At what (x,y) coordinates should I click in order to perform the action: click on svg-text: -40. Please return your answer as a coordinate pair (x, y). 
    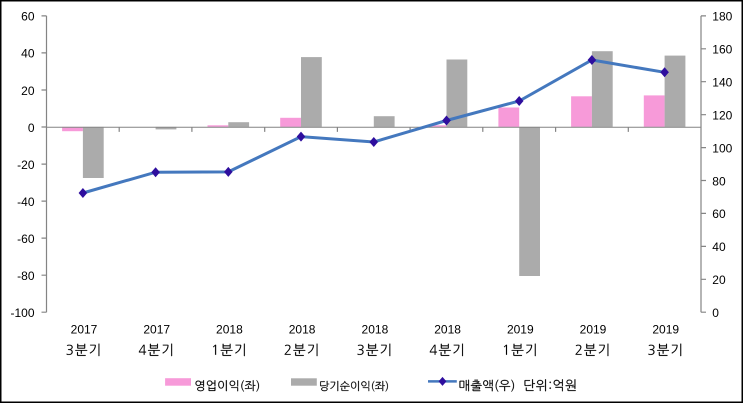
    Looking at the image, I should click on (26, 202).